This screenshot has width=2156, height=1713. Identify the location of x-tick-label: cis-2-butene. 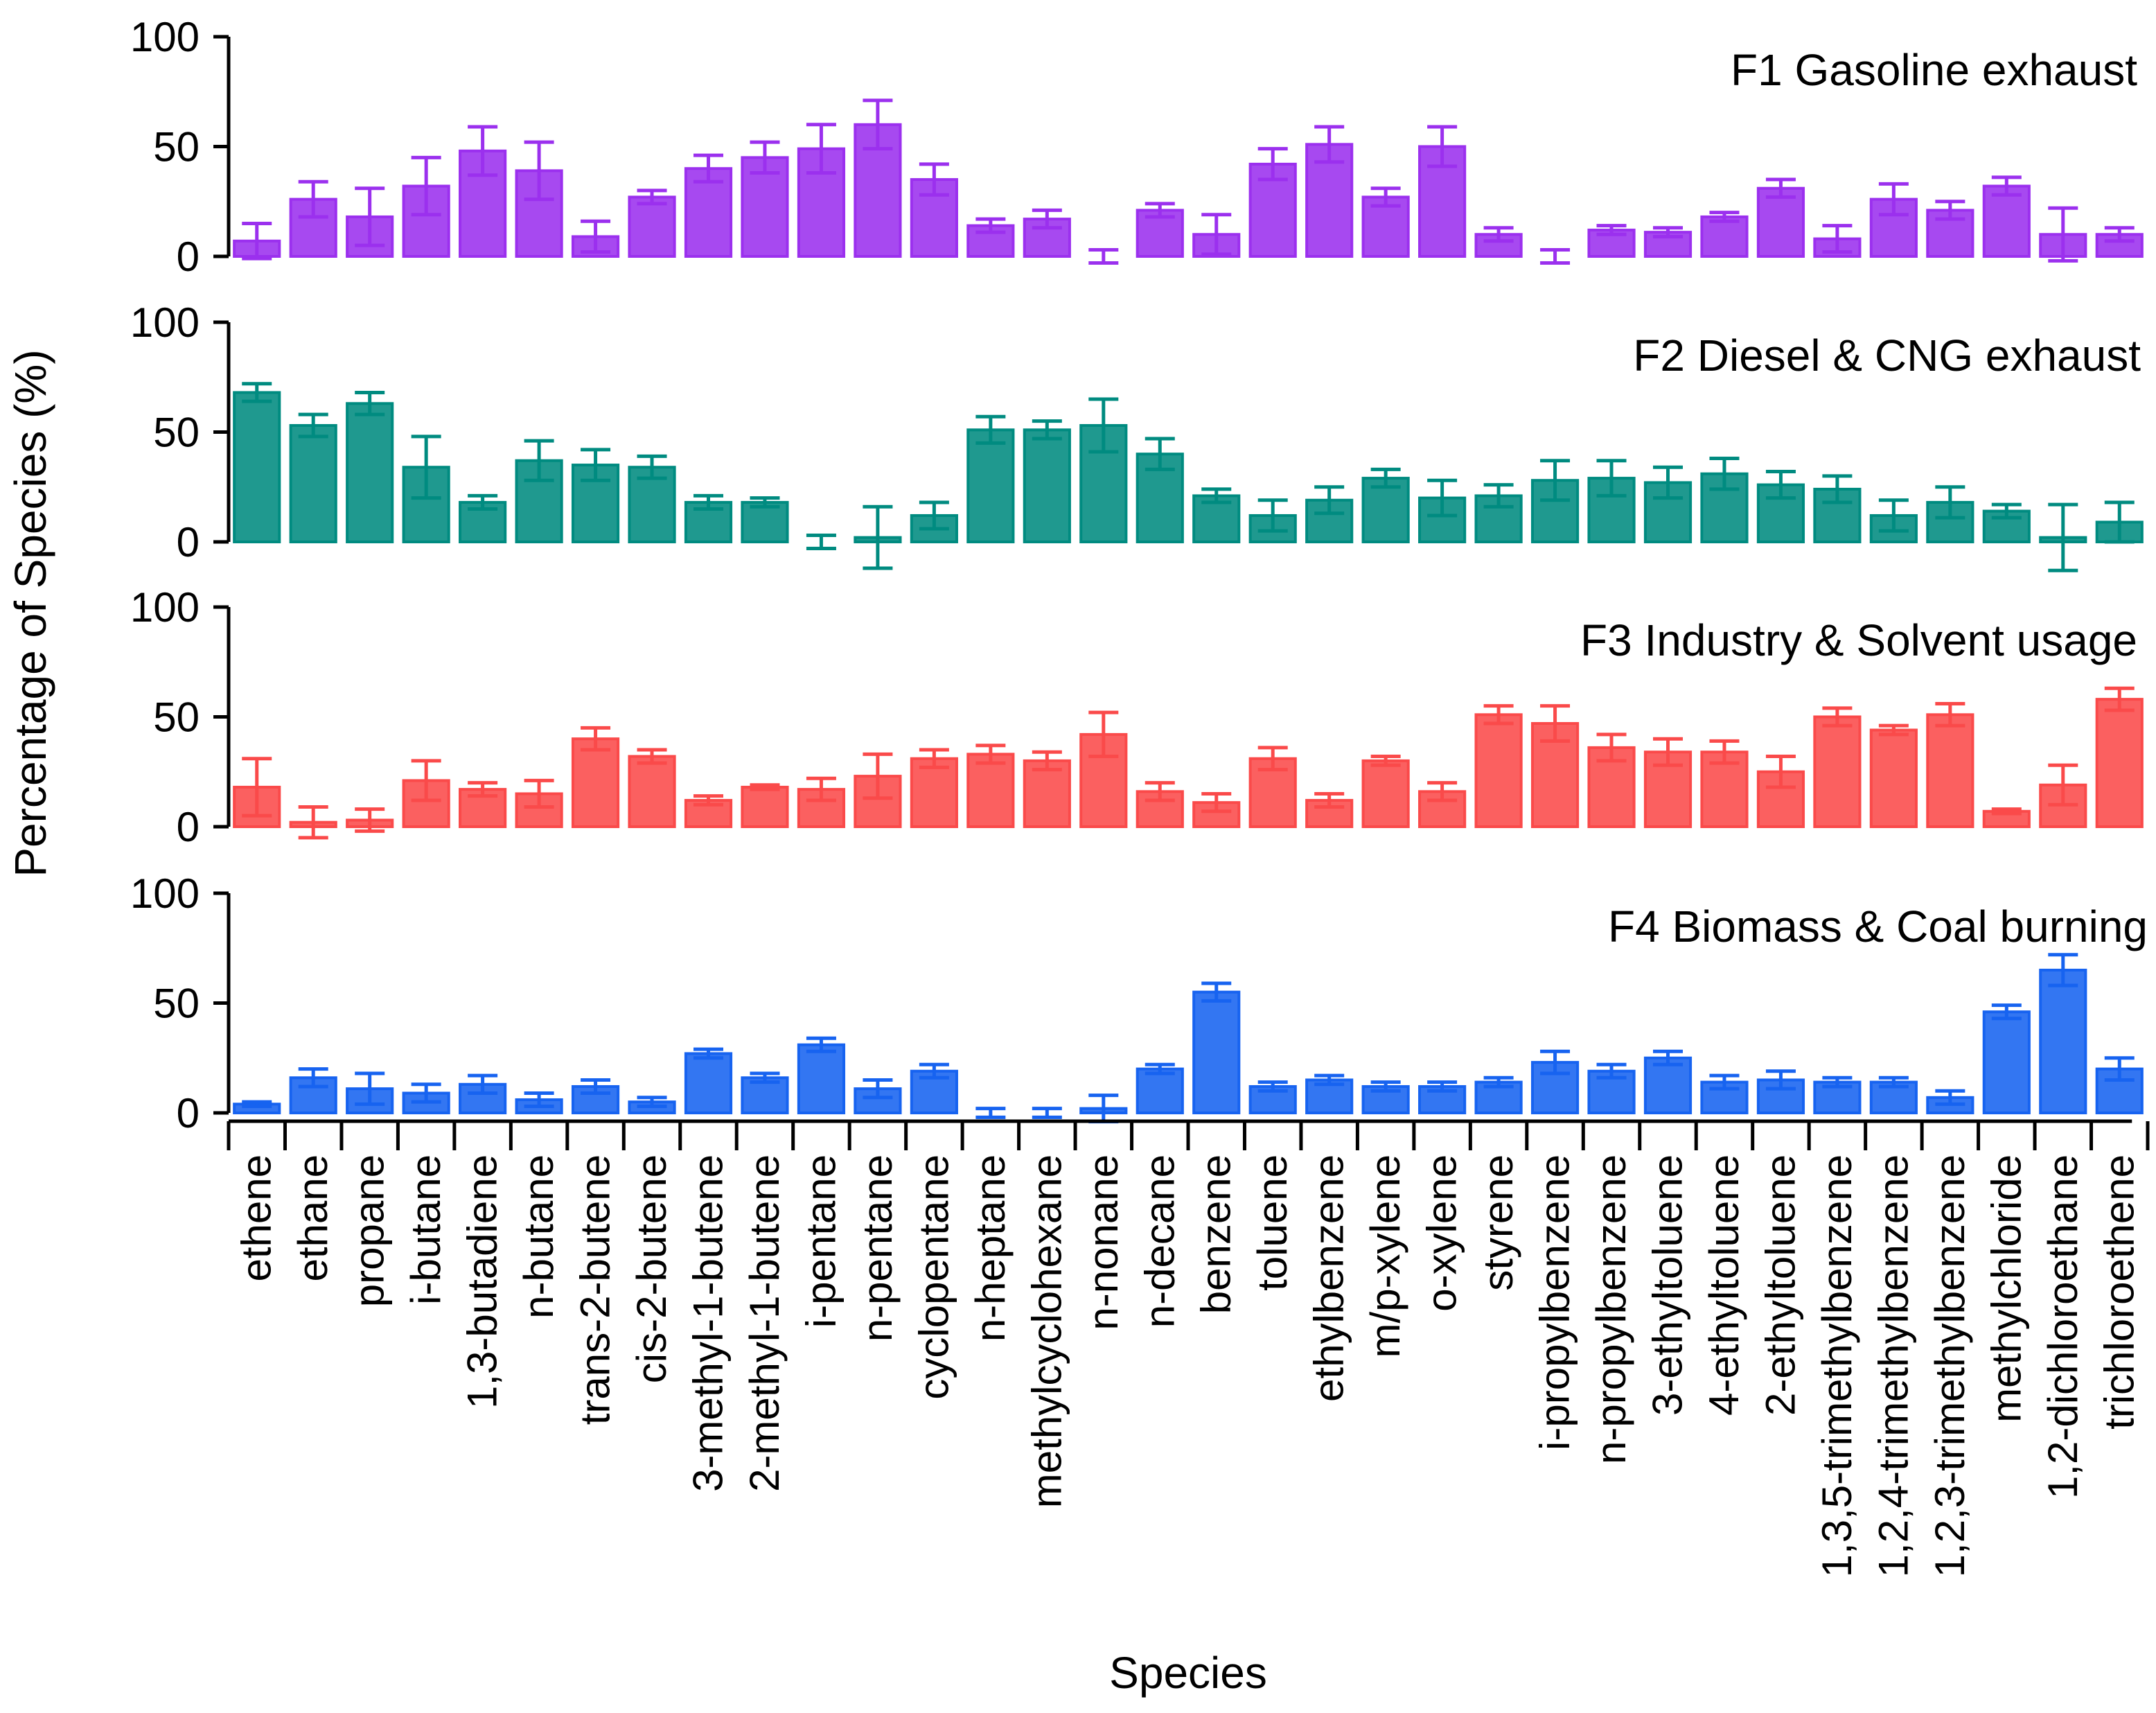
(651, 1268).